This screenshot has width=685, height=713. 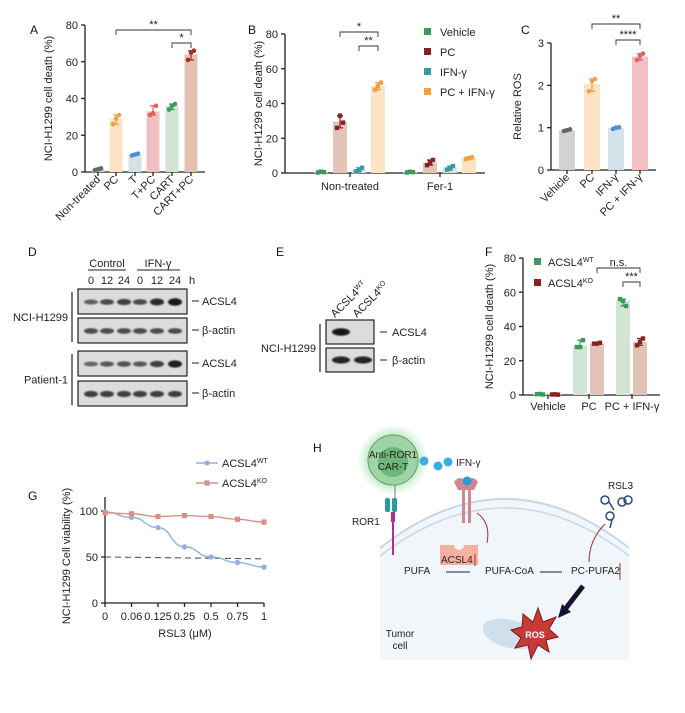 What do you see at coordinates (218, 331) in the screenshot?
I see `band-label: β-actin` at bounding box center [218, 331].